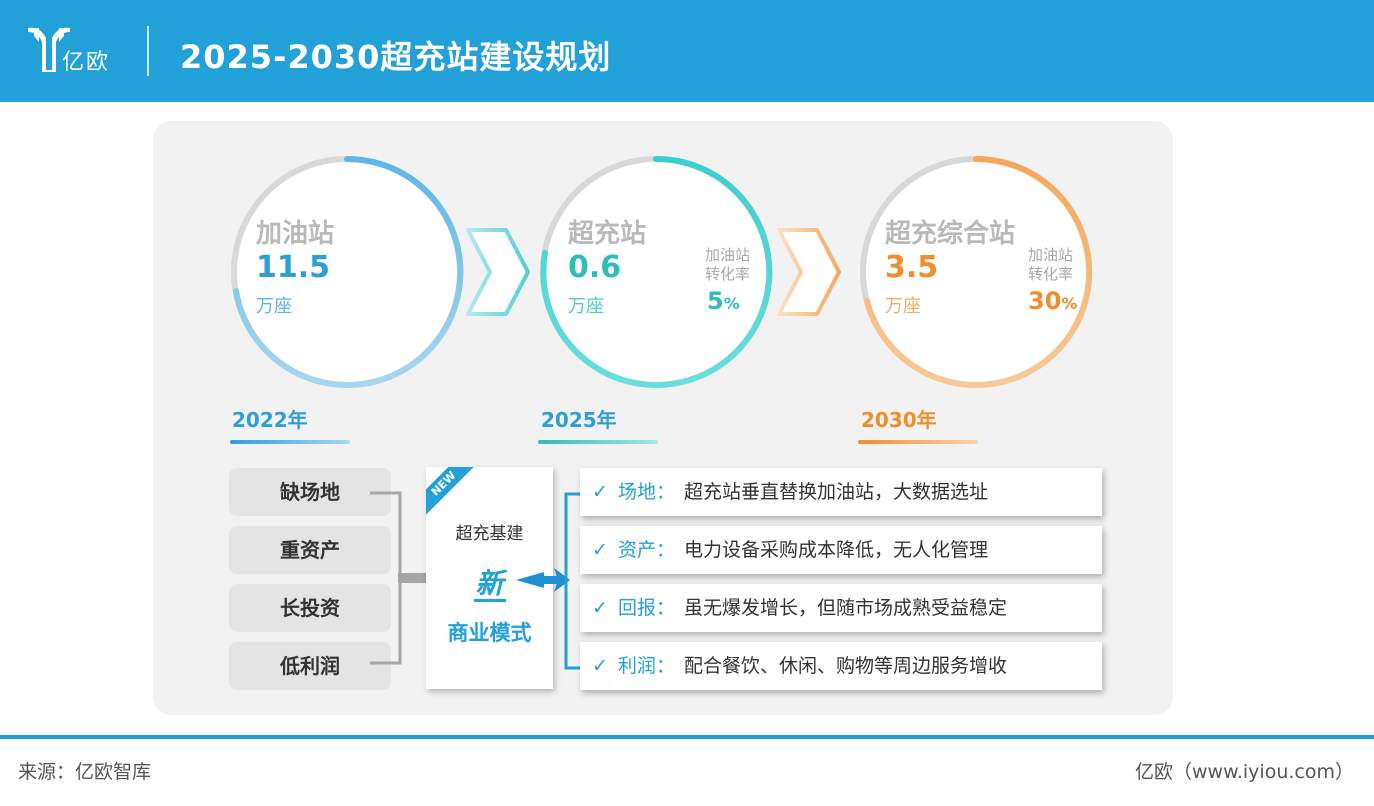 Image resolution: width=1374 pixels, height=806 pixels. Describe the element at coordinates (310, 492) in the screenshot. I see `issue-item: 缺场地` at that location.